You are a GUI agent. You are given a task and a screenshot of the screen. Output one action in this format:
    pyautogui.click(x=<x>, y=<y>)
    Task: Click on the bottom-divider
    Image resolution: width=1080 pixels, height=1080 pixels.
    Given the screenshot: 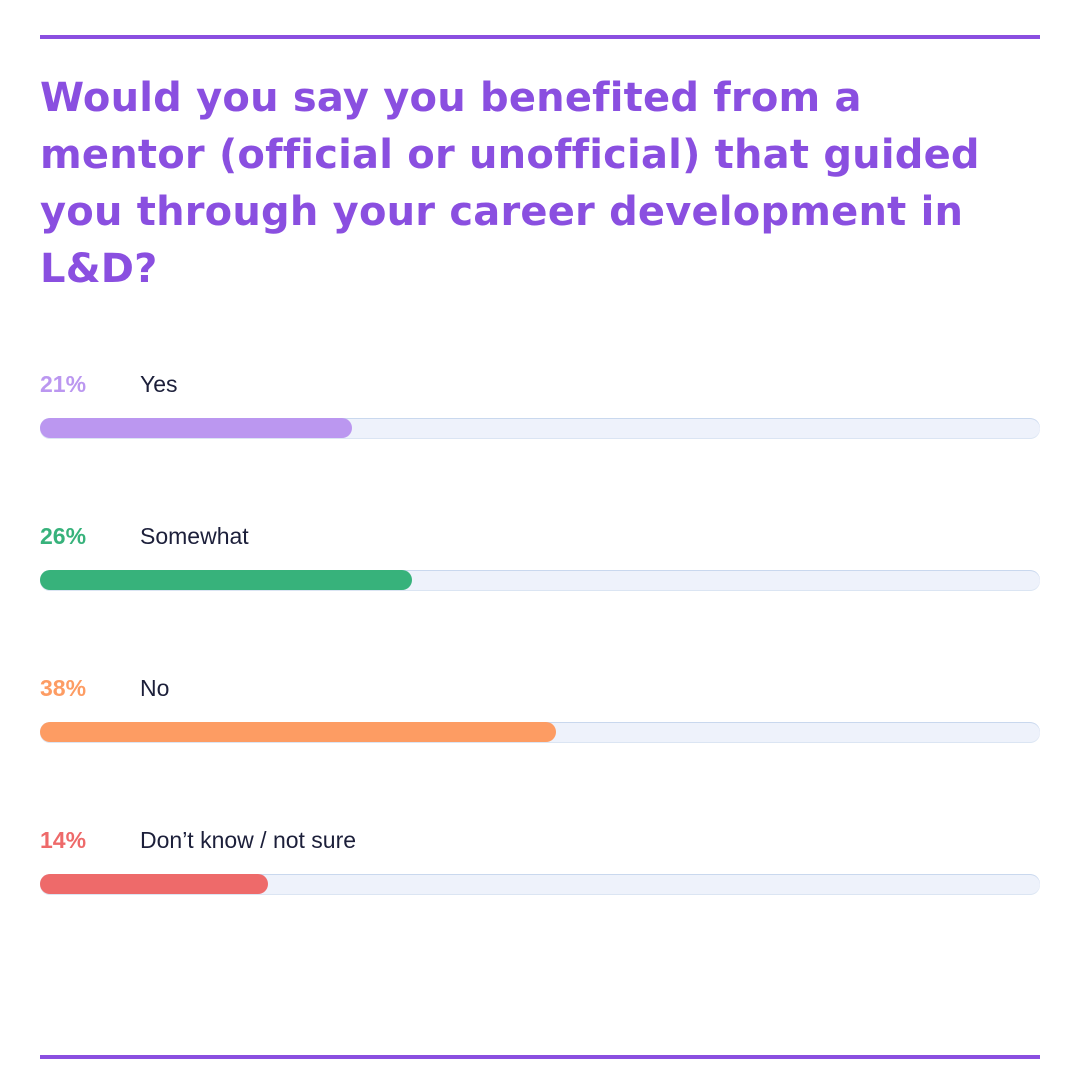 What is the action you would take?
    pyautogui.click(x=540, y=1057)
    